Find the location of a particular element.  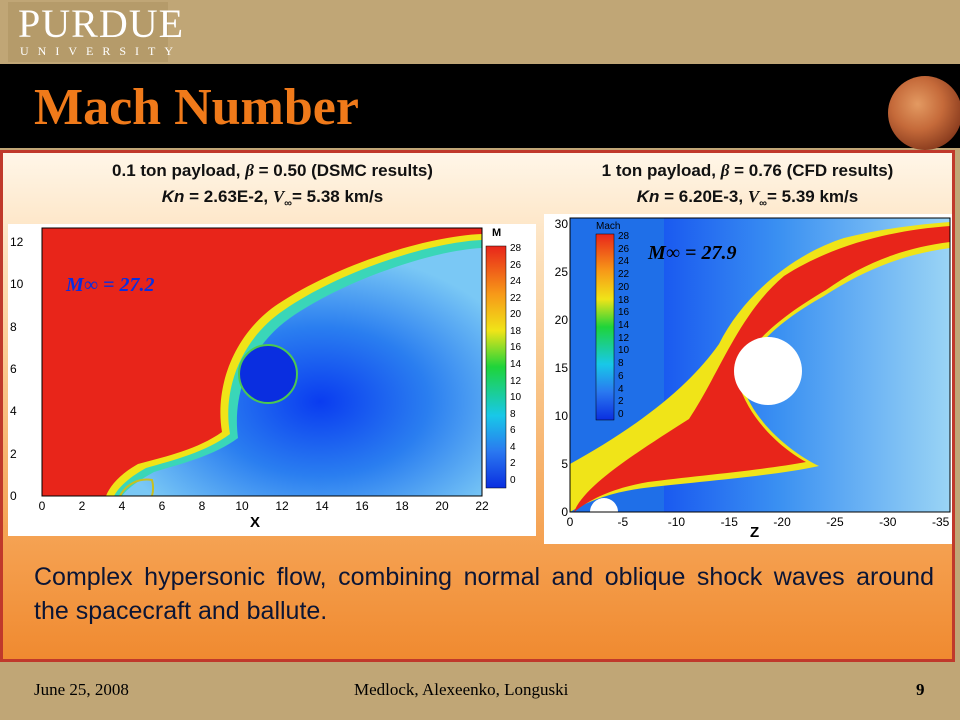

y-tick-label: 6 is located at coordinates (13, 369).